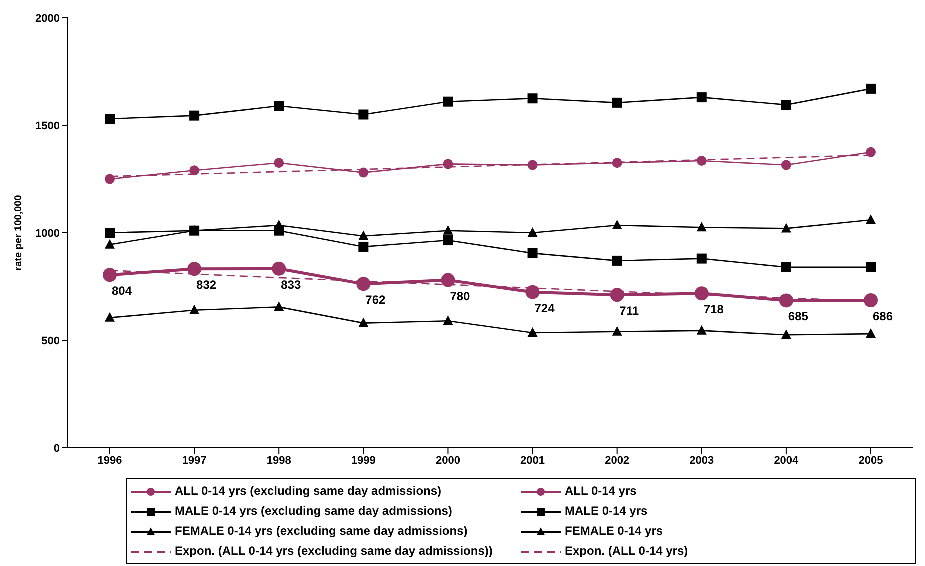 This screenshot has width=925, height=566. What do you see at coordinates (460, 296) in the screenshot?
I see `data-label: 780` at bounding box center [460, 296].